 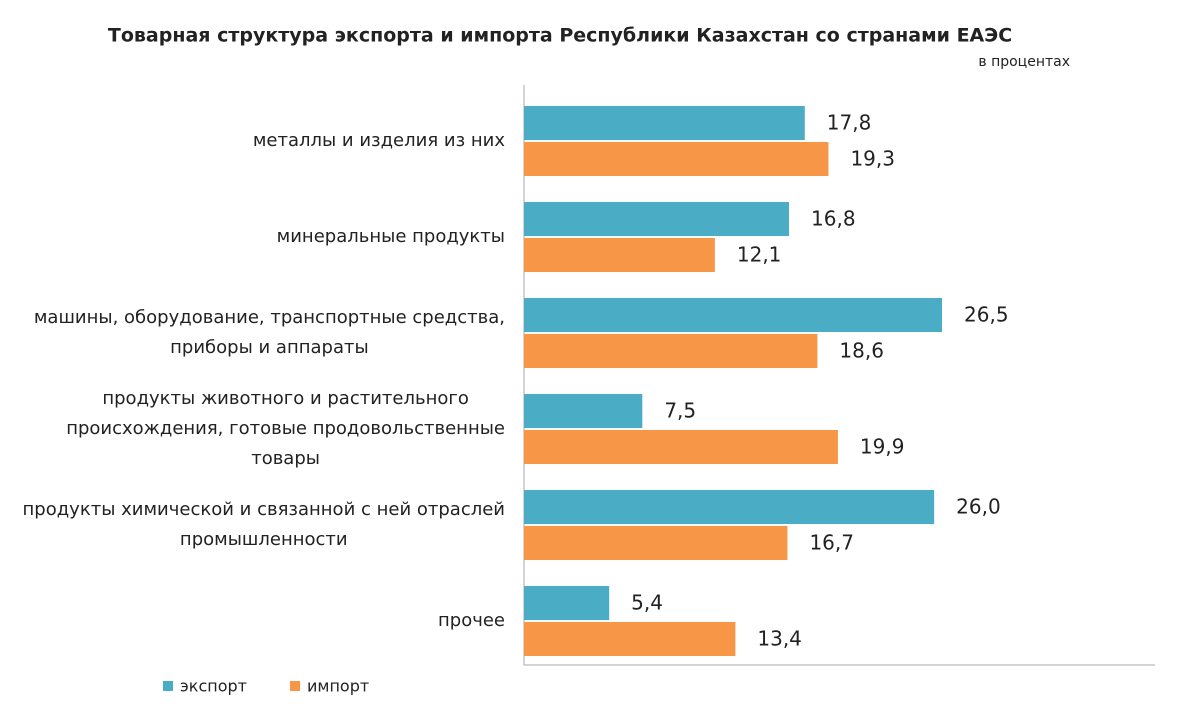 What do you see at coordinates (831, 543) in the screenshot?
I see `value-label: 16,7` at bounding box center [831, 543].